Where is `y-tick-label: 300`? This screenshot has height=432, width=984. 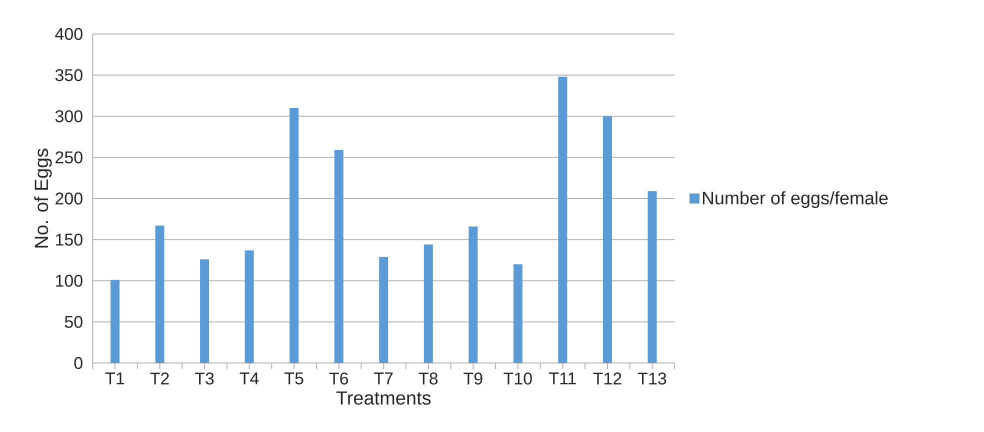 y-tick-label: 300 is located at coordinates (68, 116).